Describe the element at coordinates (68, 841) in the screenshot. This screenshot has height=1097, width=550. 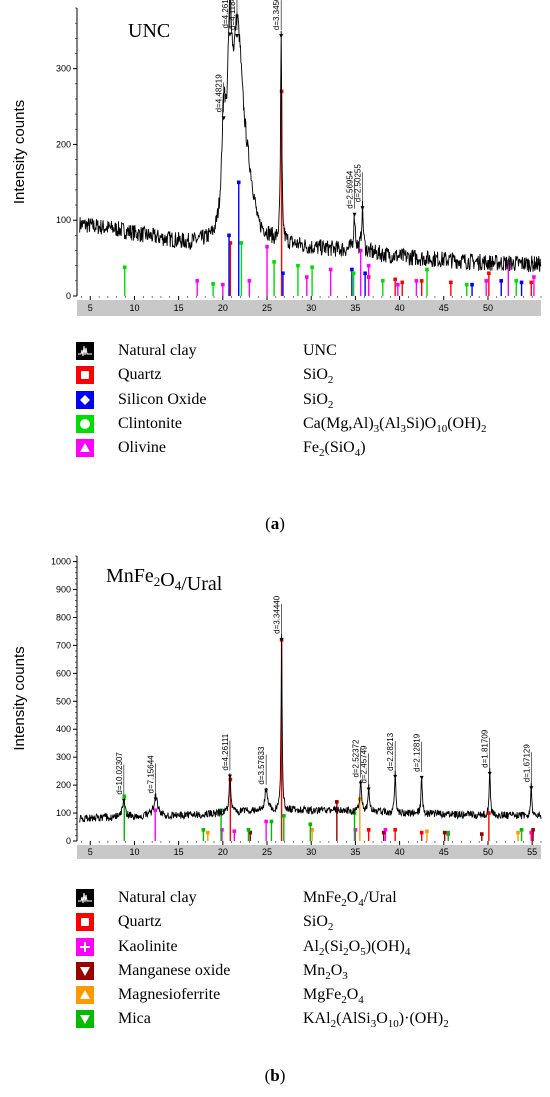
I see `y-tick-label: 0` at that location.